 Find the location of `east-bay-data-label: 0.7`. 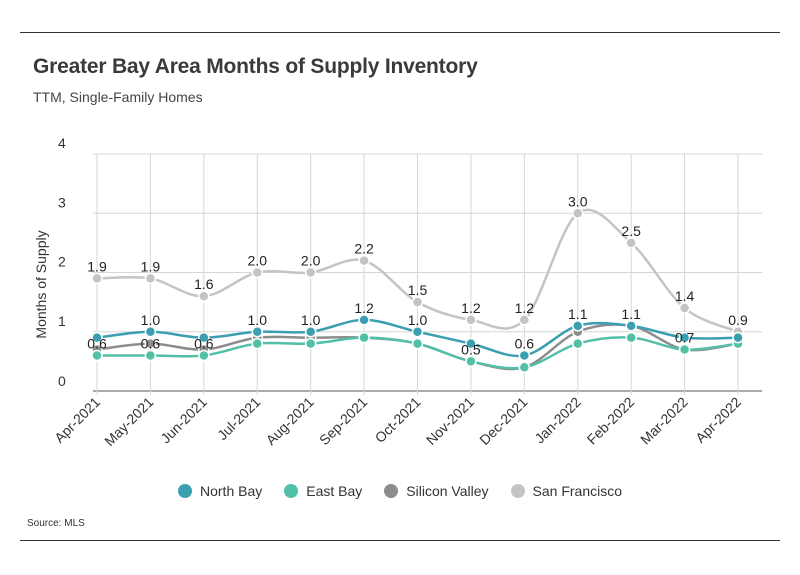

east-bay-data-label: 0.7 is located at coordinates (685, 338).